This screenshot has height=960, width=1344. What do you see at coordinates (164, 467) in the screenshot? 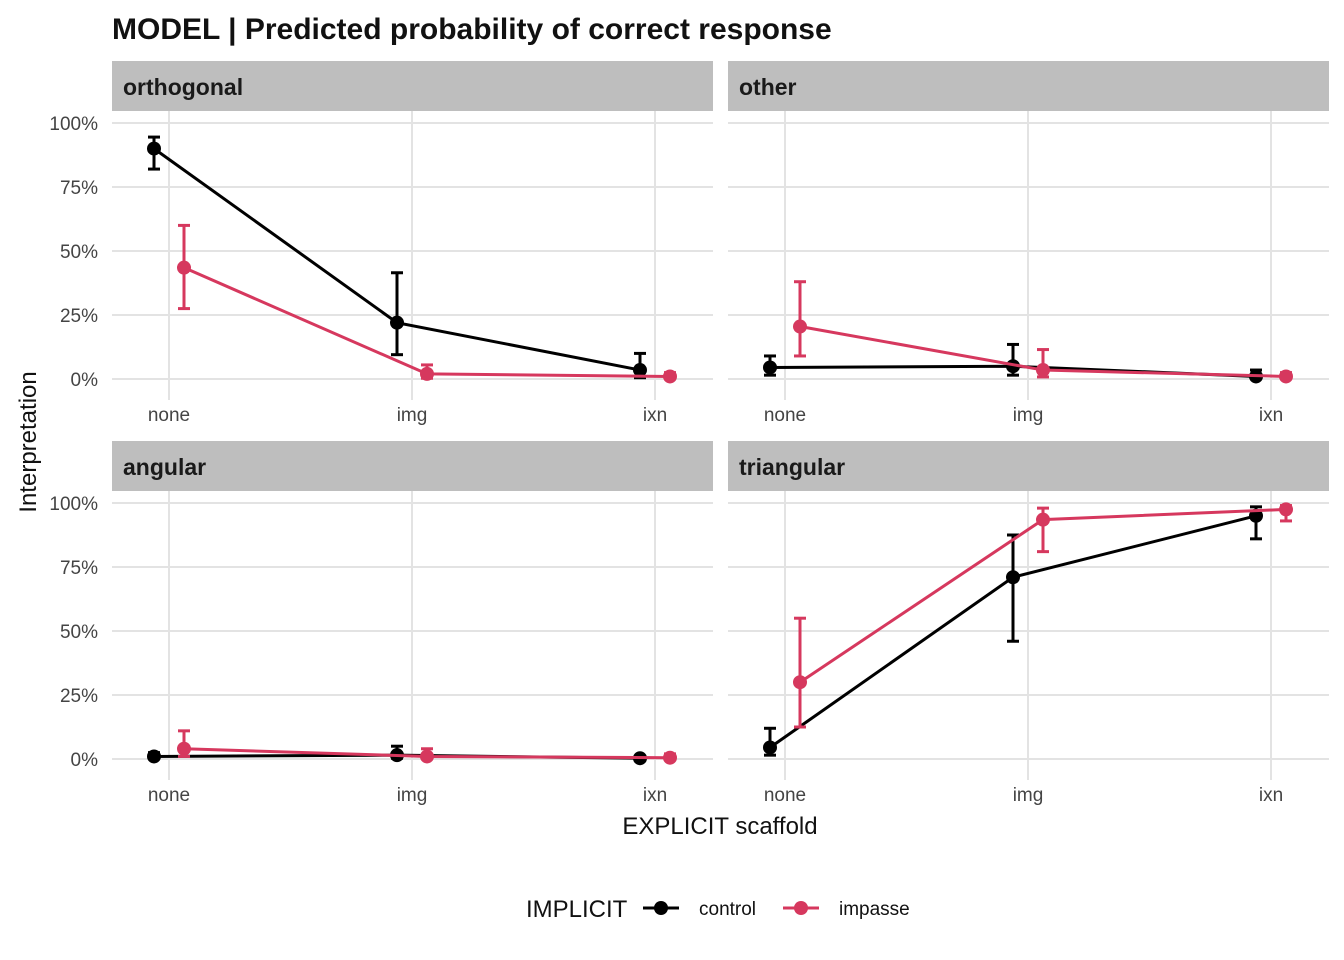
I see `strip-label-angular: angular` at bounding box center [164, 467].